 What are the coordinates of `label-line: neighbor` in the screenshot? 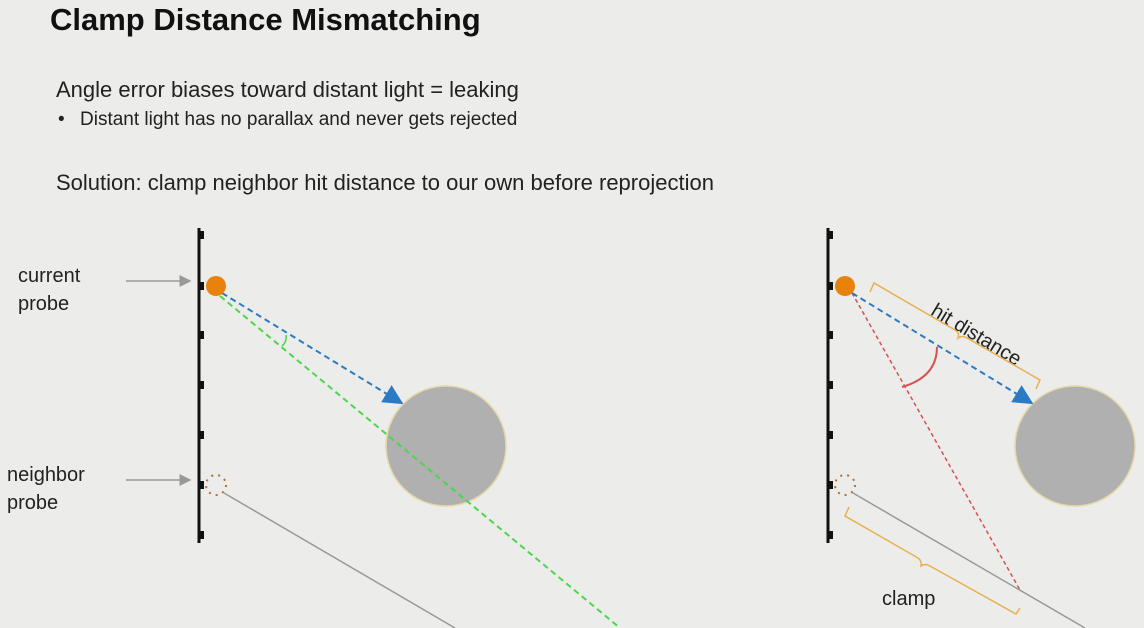 It's located at (46, 475).